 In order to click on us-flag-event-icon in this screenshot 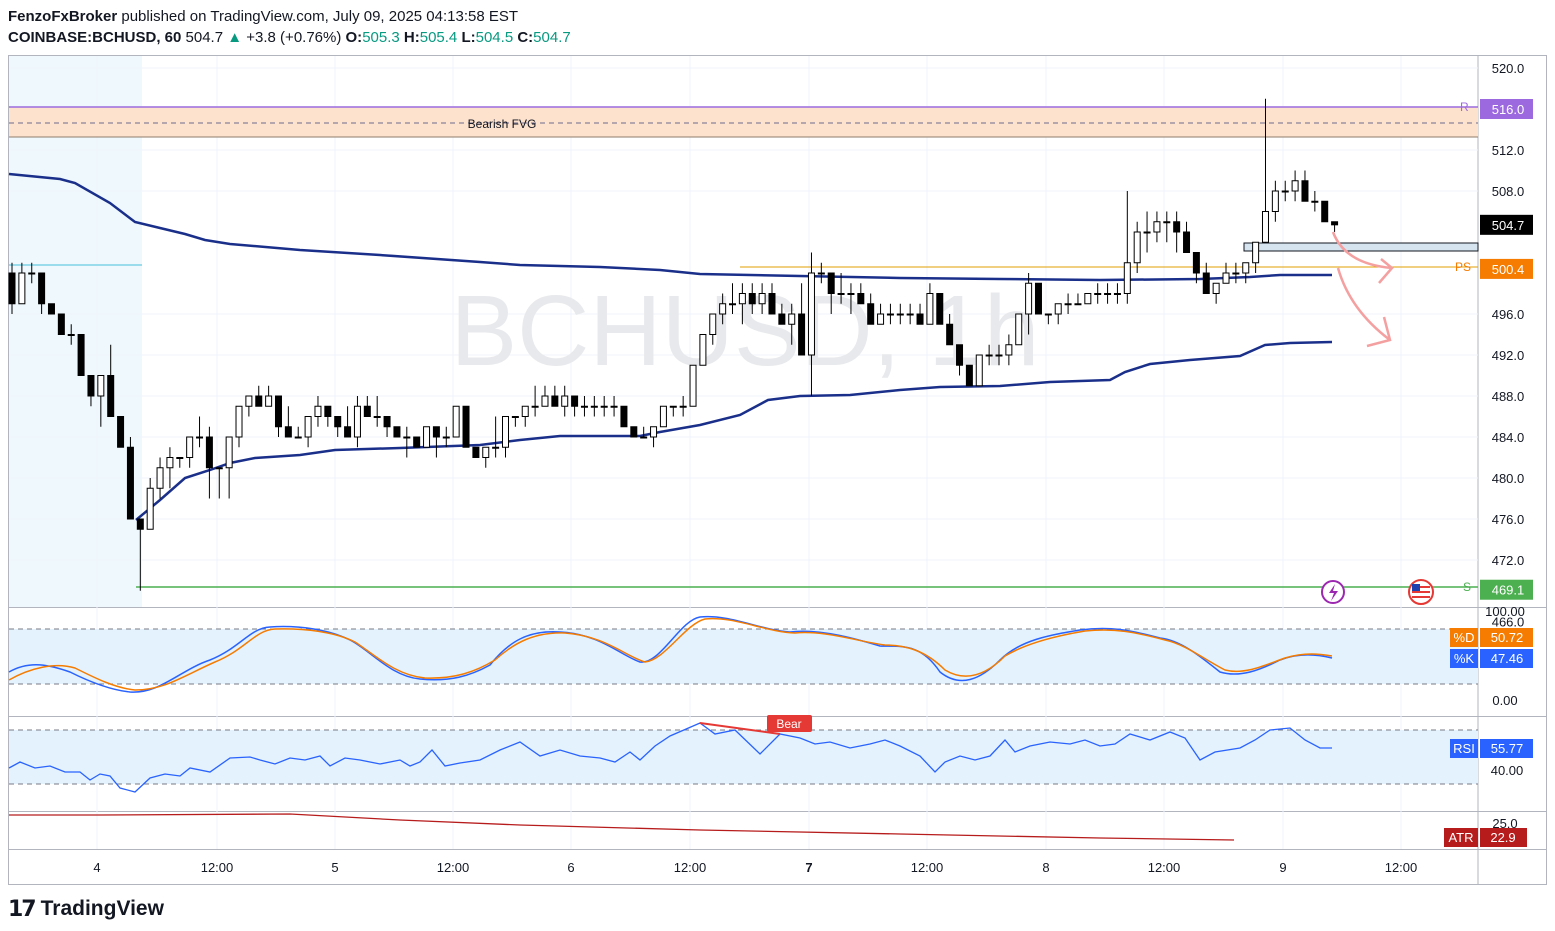, I will do `click(1421, 592)`.